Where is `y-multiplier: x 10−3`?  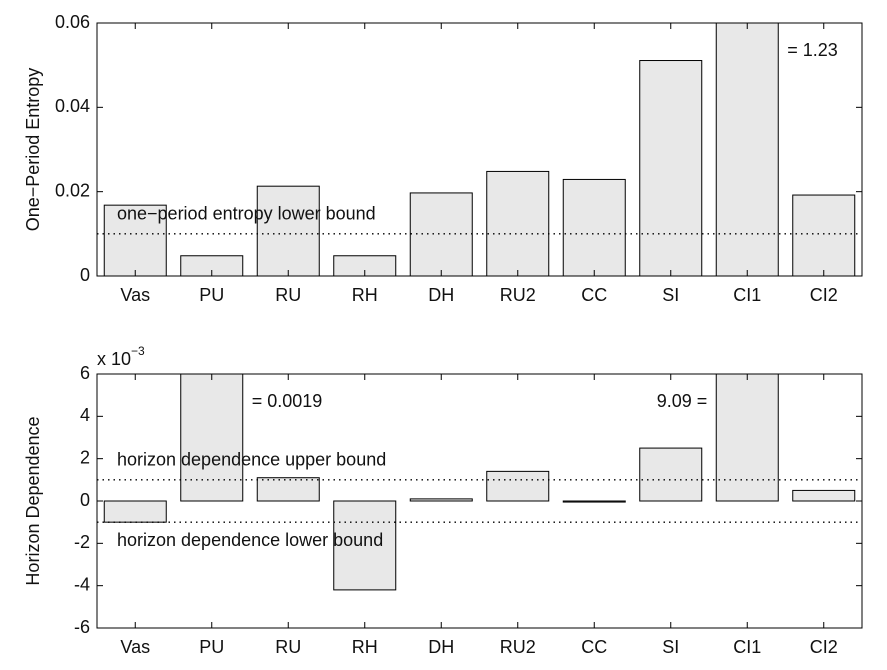
y-multiplier: x 10−3 is located at coordinates (121, 356).